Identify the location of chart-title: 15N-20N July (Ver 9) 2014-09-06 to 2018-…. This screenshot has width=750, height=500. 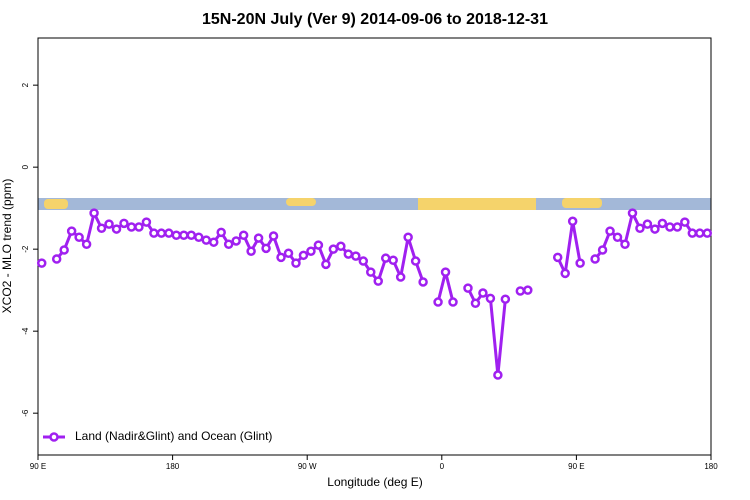
(375, 19).